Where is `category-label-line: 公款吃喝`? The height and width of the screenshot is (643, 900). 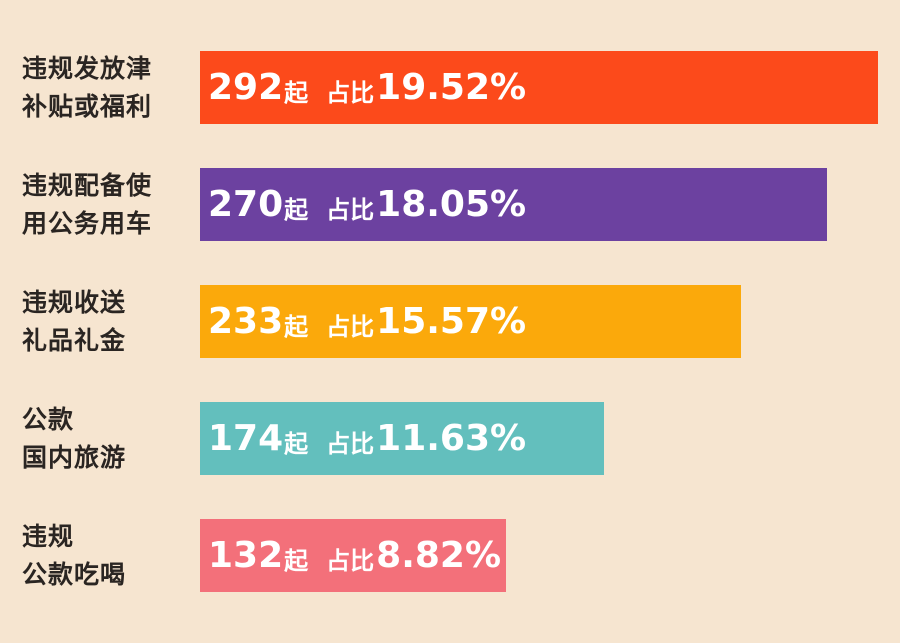 category-label-line: 公款吃喝 is located at coordinates (74, 574).